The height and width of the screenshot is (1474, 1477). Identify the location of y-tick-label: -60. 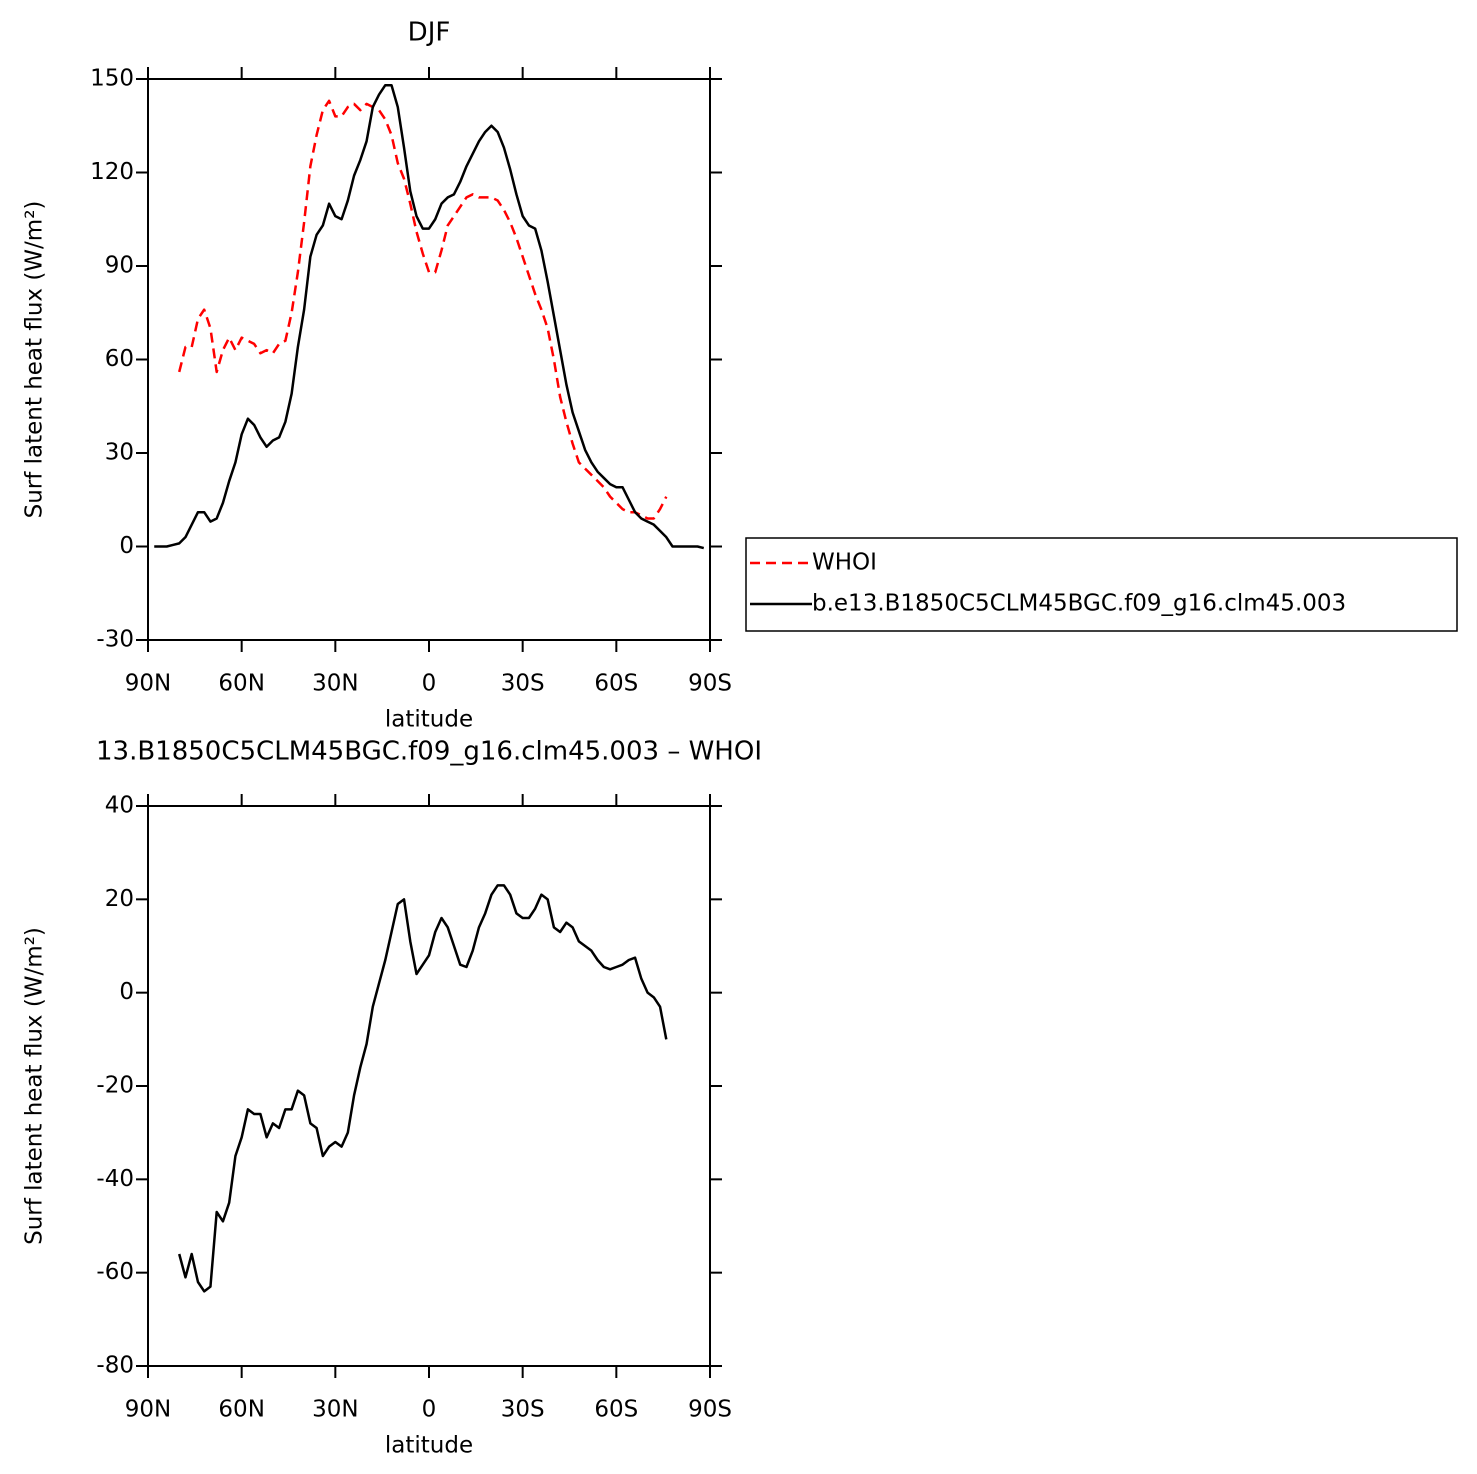
(115, 1272).